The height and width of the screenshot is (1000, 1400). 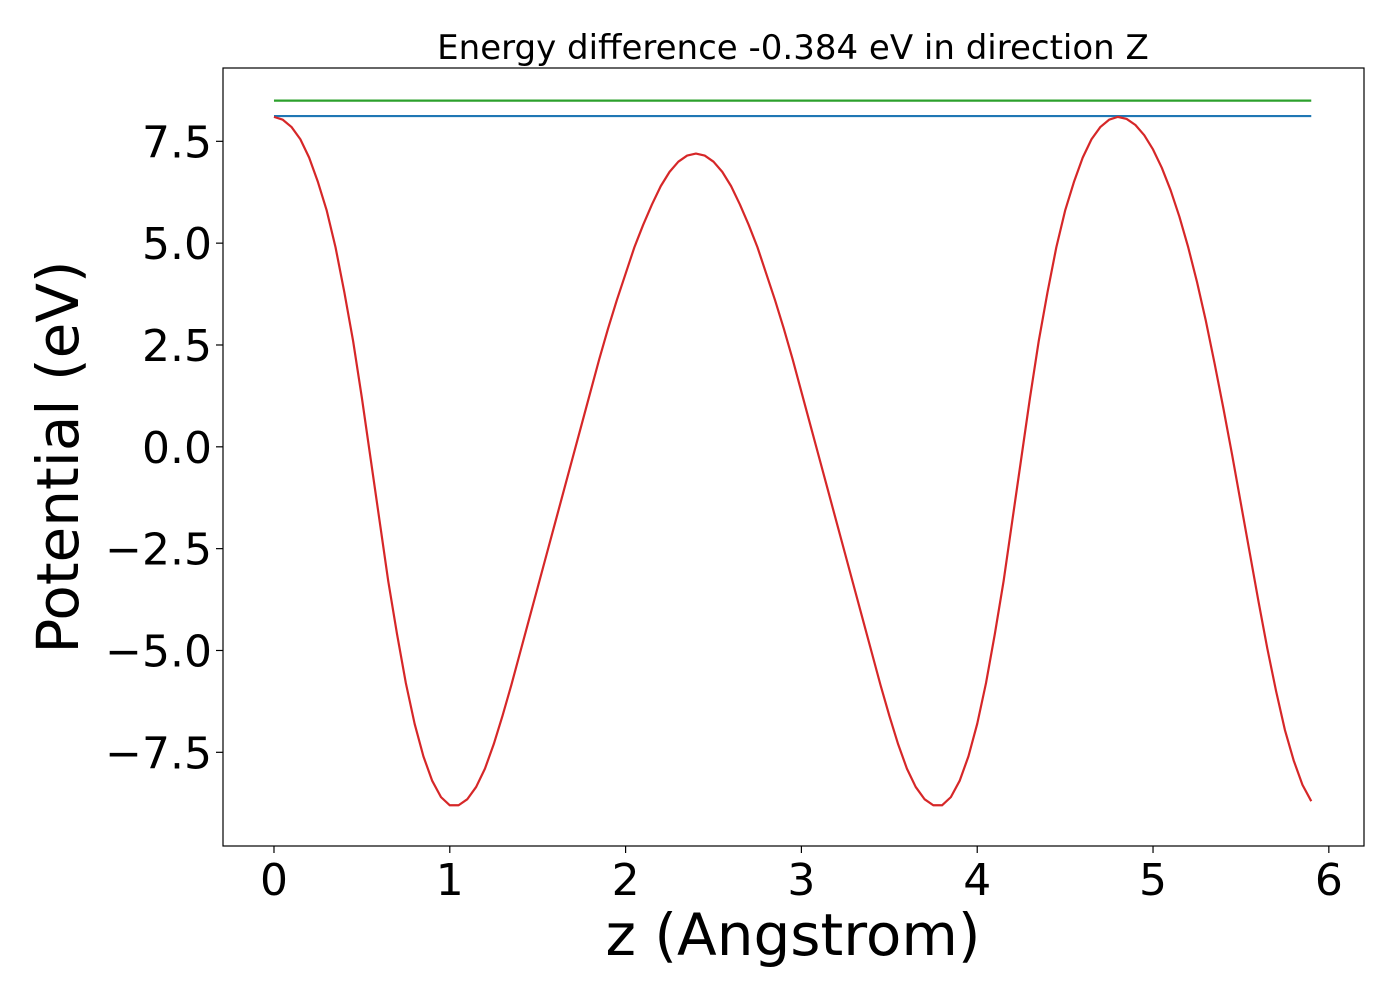 What do you see at coordinates (626, 880) in the screenshot?
I see `x-tick-label: 2` at bounding box center [626, 880].